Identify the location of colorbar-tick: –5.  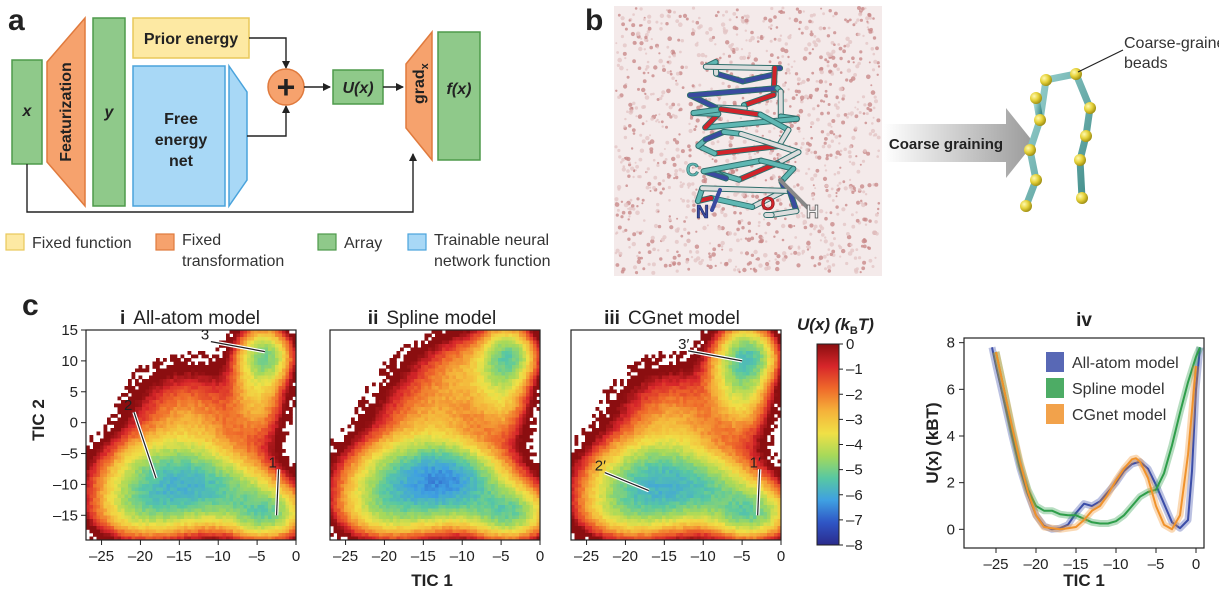
(854, 470).